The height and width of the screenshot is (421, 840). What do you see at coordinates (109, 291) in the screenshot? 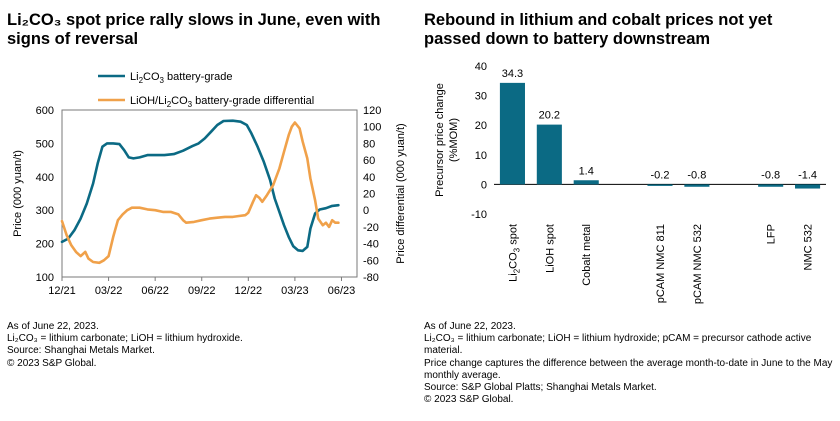
I see `x-tick-label: 03/22` at bounding box center [109, 291].